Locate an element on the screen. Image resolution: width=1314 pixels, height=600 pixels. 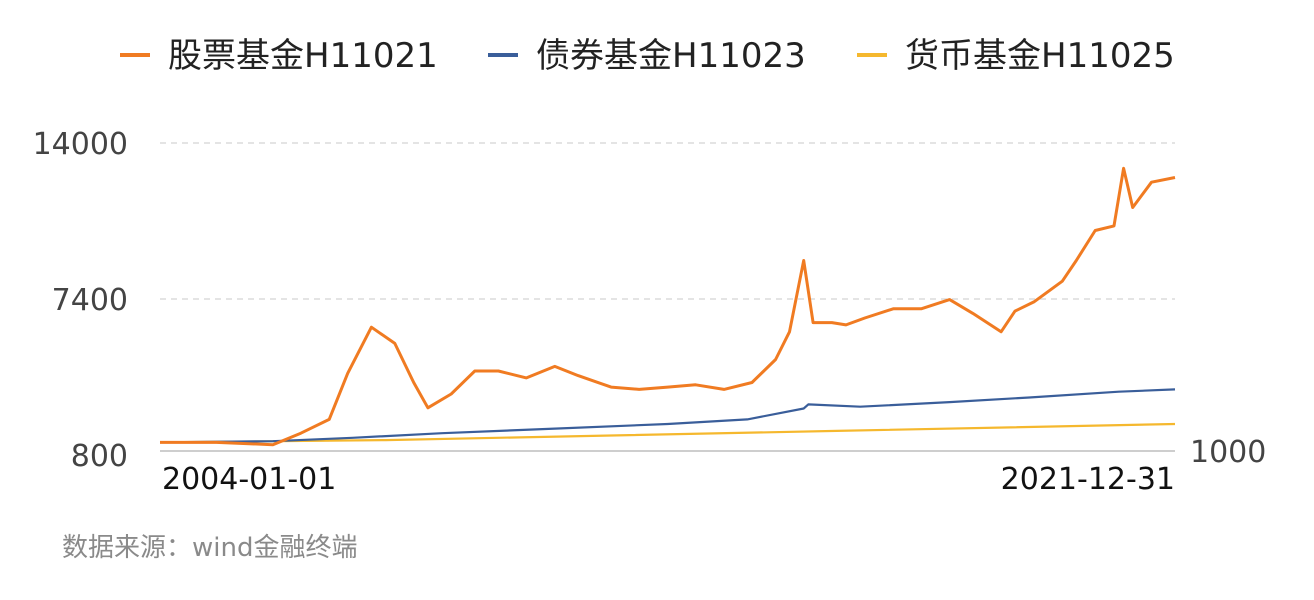
y-tick-label-right: 1000 is located at coordinates (1228, 452).